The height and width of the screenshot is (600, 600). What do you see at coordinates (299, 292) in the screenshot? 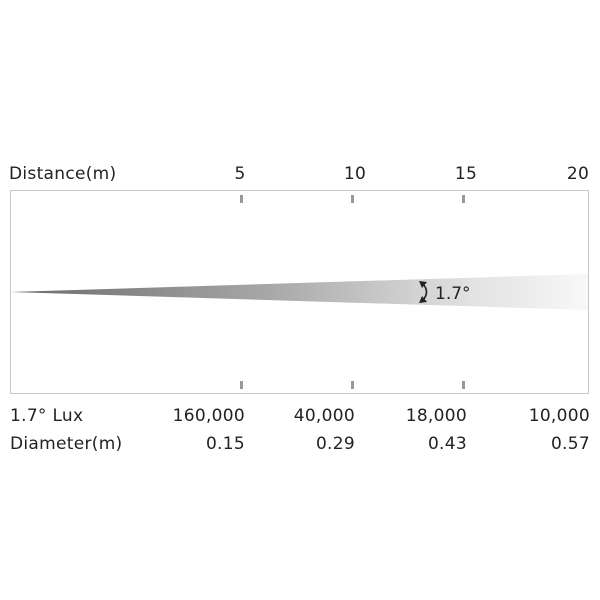
I see `light-beam` at bounding box center [299, 292].